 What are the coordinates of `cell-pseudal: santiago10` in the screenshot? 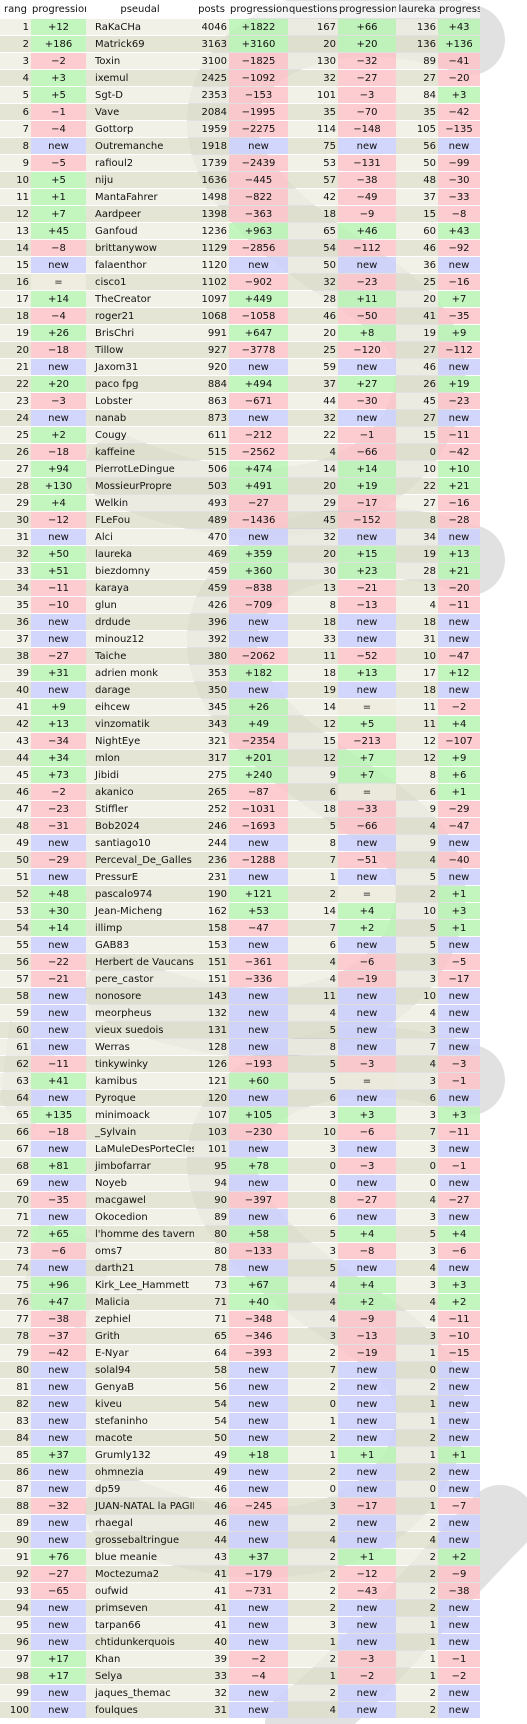 It's located at (140, 843).